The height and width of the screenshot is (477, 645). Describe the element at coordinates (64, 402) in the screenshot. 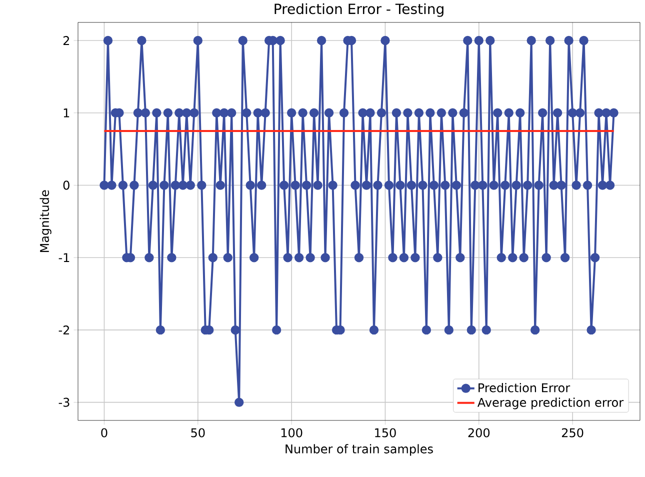

I see `y-tick-label: -3` at that location.